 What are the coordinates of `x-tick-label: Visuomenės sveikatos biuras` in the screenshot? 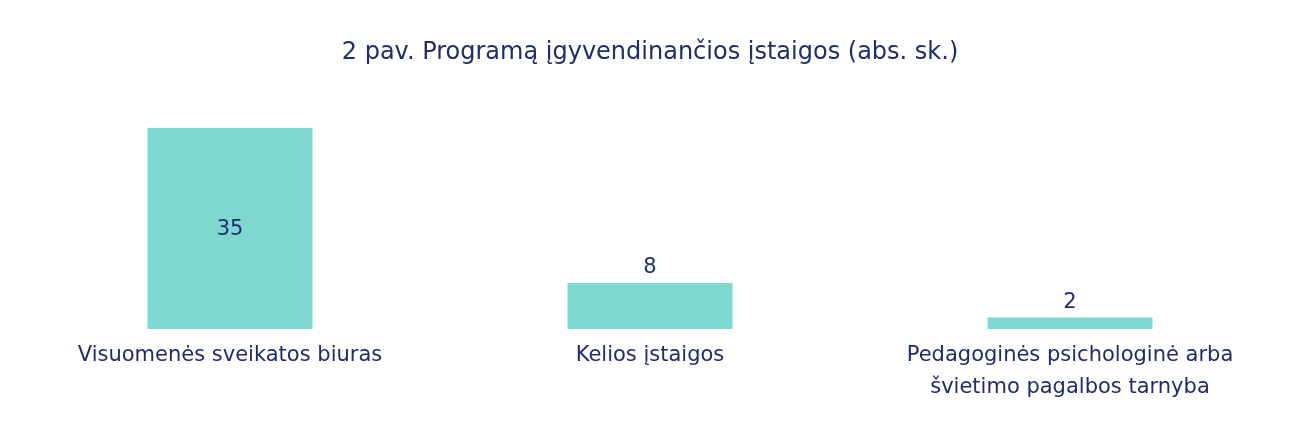 It's located at (230, 353).